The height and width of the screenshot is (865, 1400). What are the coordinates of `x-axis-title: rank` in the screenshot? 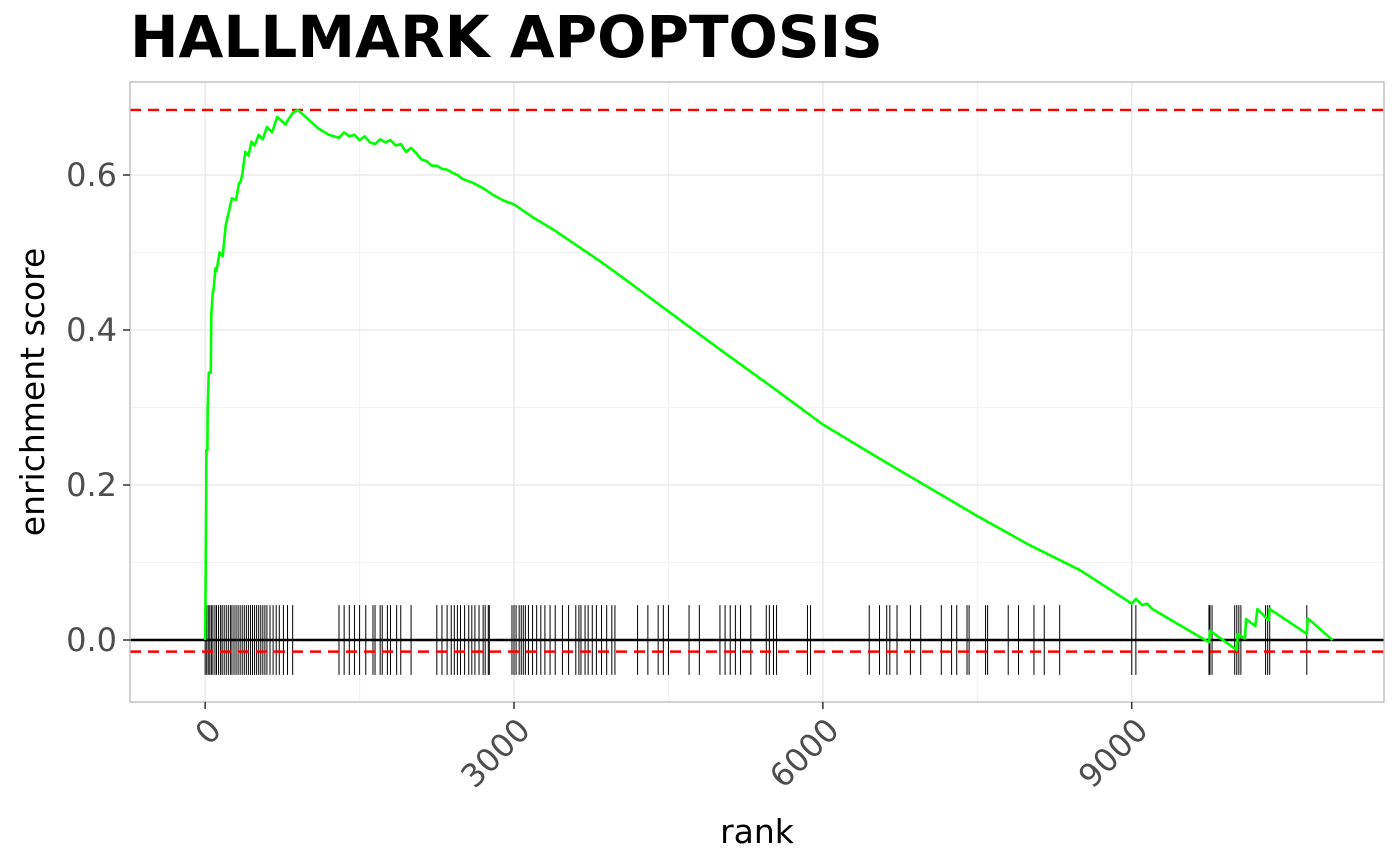 It's located at (757, 831).